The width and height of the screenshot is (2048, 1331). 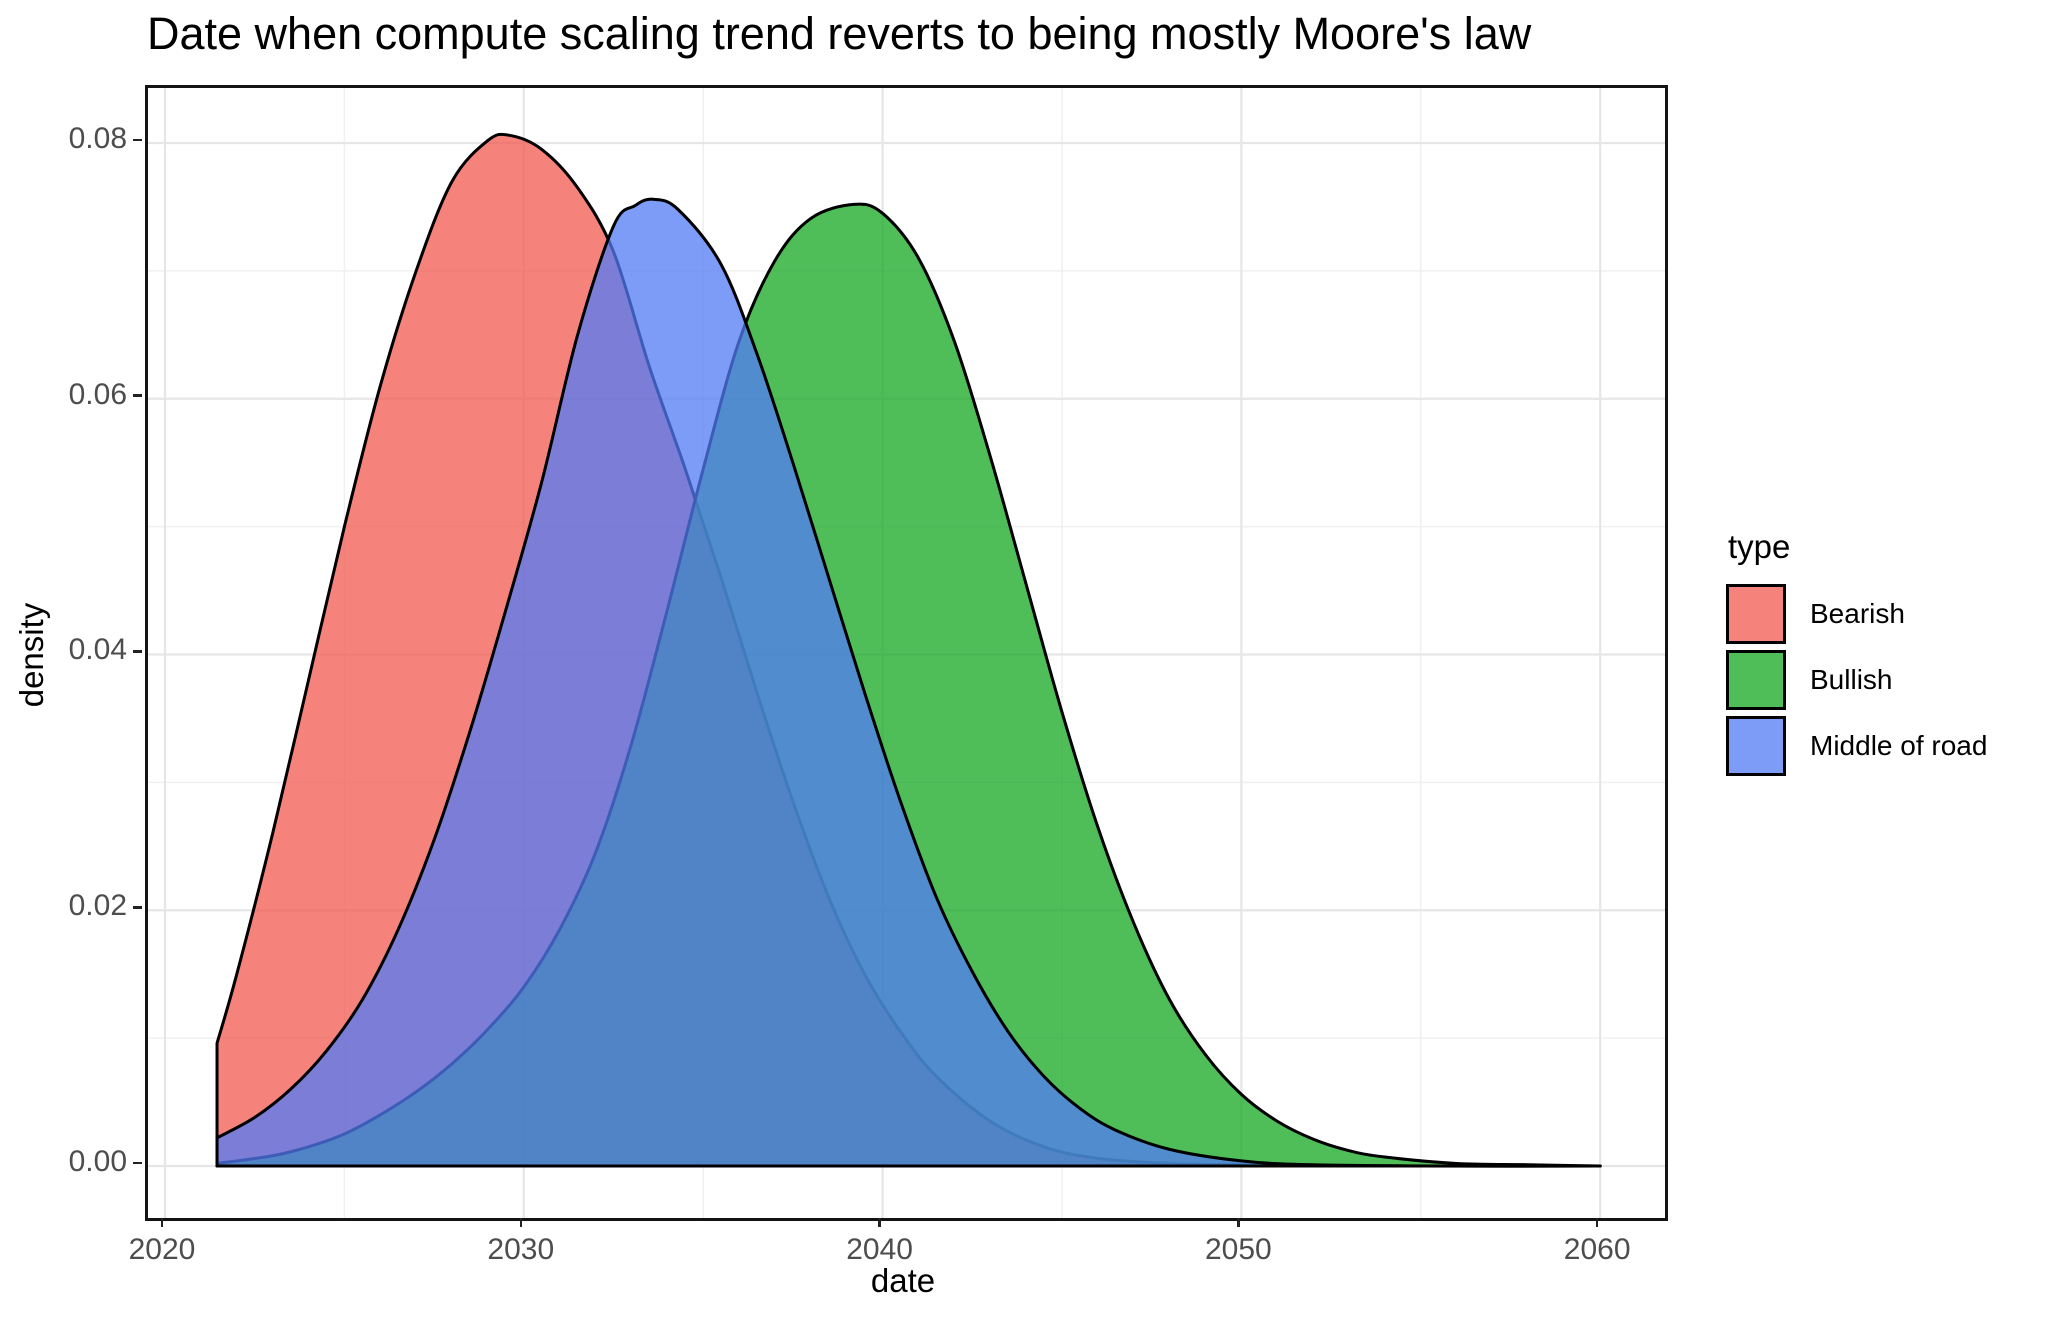 I want to click on legend-item-bearish: Bearish, so click(x=1856, y=614).